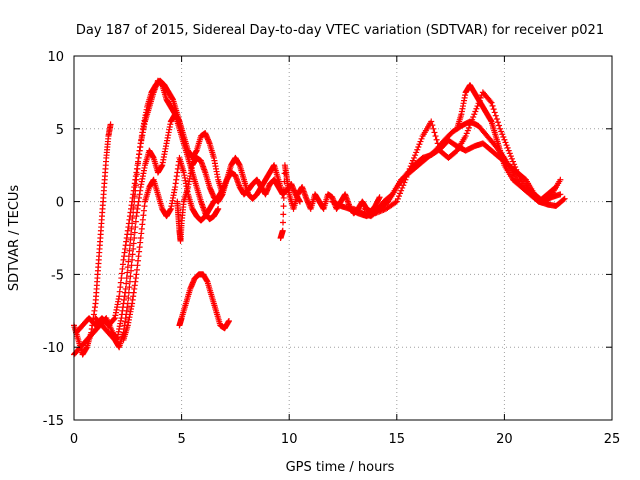 The image size is (640, 480). I want to click on y-tick-label: -15, so click(53, 421).